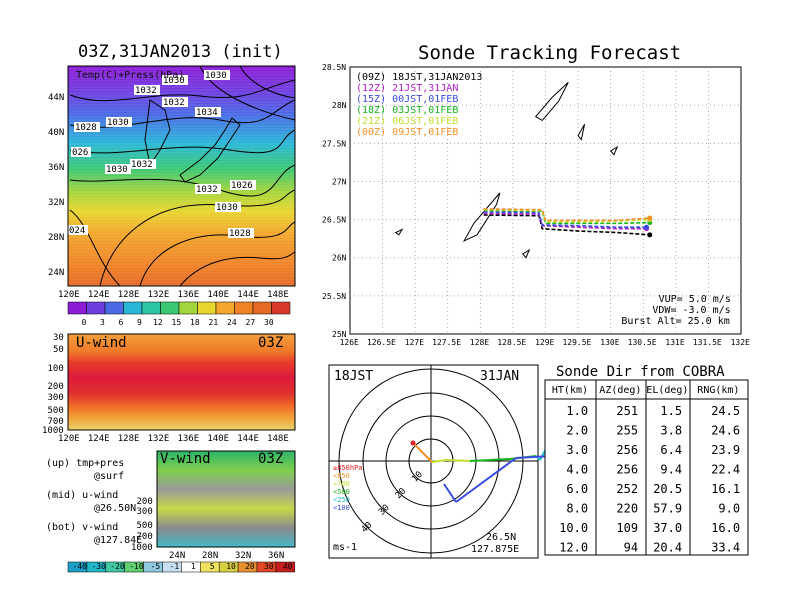 This screenshot has height=612, width=792. I want to click on hodograph-start, so click(413, 443).